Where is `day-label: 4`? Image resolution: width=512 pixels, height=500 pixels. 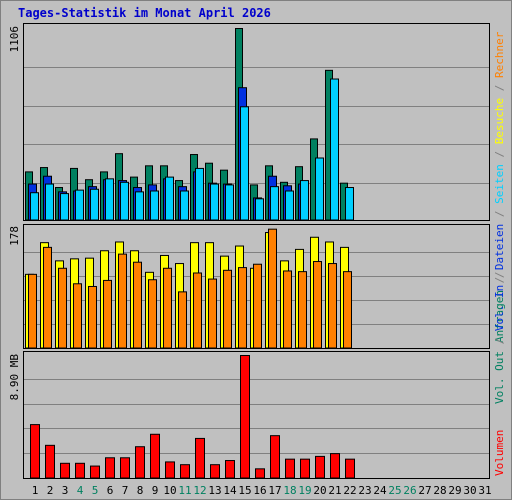
day-label: 4 is located at coordinates (80, 490).